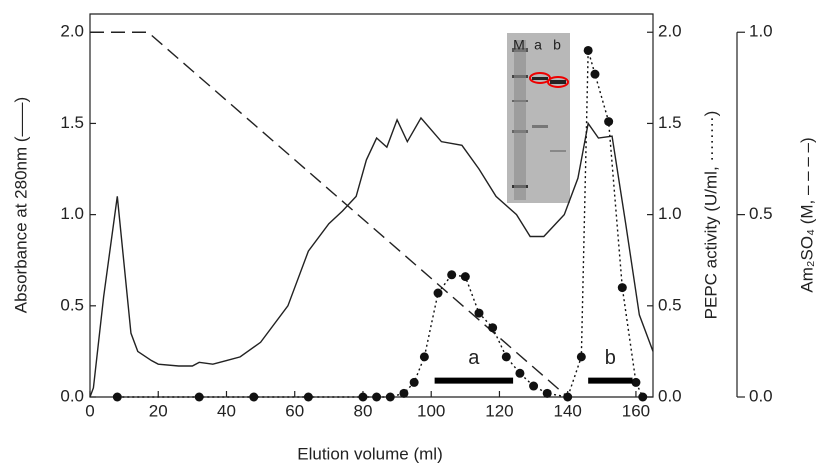 Image resolution: width=824 pixels, height=470 pixels. Describe the element at coordinates (710, 215) in the screenshot. I see `y2-axis-label: PEPC activity (U/ml, ········)` at that location.